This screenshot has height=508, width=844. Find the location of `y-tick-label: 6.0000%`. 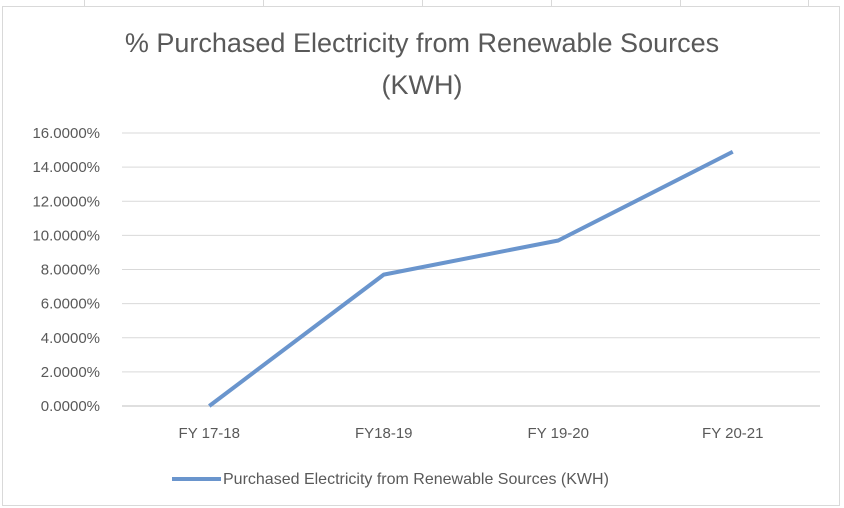

y-tick-label: 6.0000% is located at coordinates (70, 304).